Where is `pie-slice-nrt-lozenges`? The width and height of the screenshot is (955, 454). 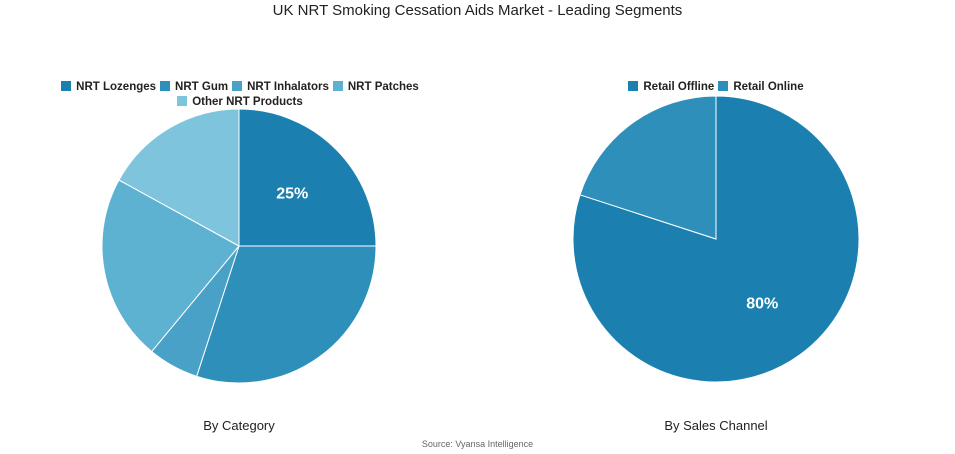
pie-slice-nrt-lozenges is located at coordinates (307, 177).